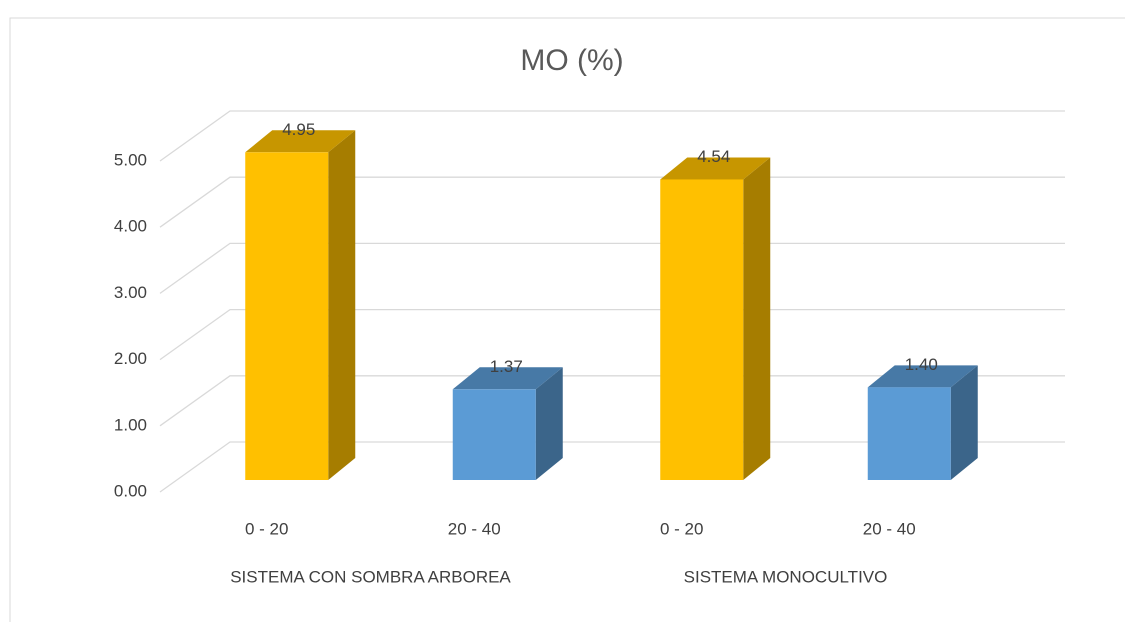  I want to click on value-label: 4.54, so click(713, 156).